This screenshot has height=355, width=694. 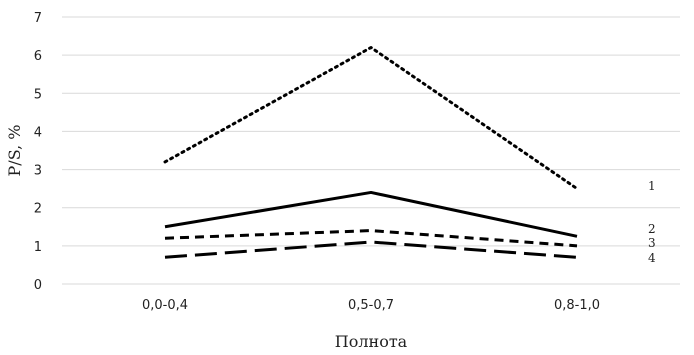 I want to click on x-tick-labels: 0,0-0,4 0,5-0,7 0,8-1,0, so click(x=371, y=305).